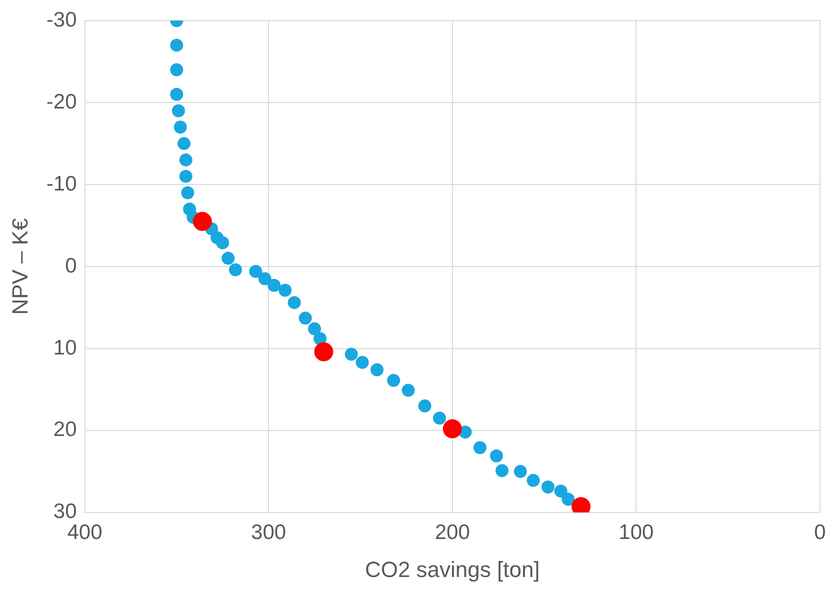 The width and height of the screenshot is (834, 592). Describe the element at coordinates (452, 532) in the screenshot. I see `x-tick-label: 200` at that location.